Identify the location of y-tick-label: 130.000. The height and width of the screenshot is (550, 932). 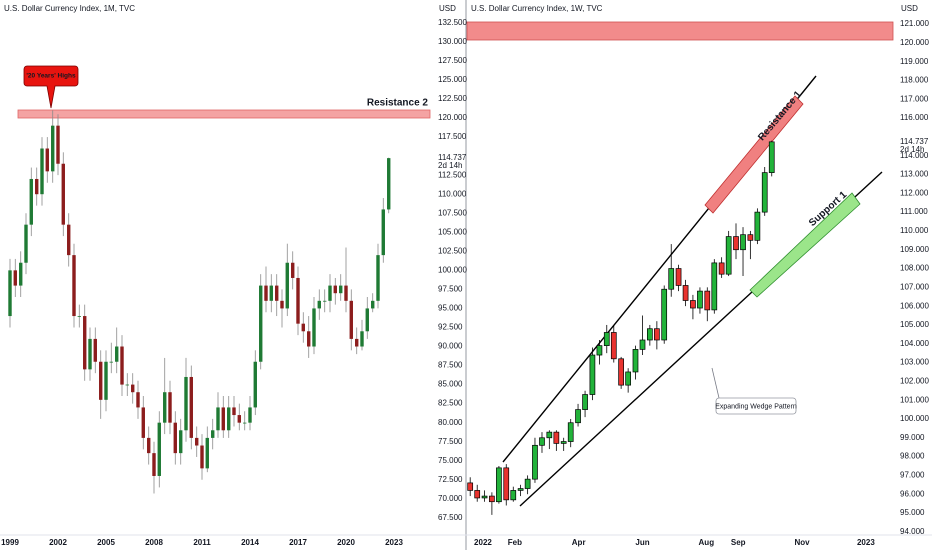
(452, 41).